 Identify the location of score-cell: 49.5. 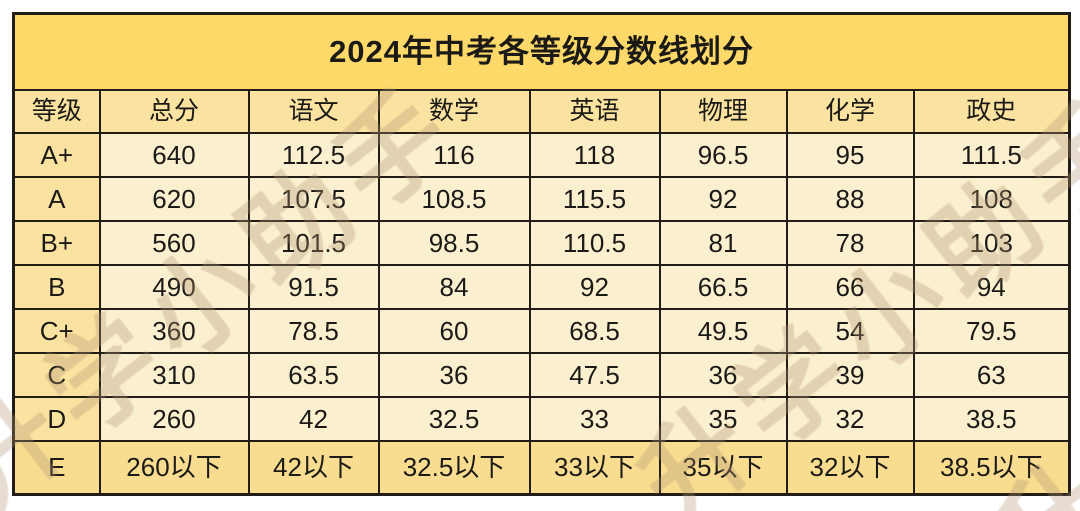
(723, 330).